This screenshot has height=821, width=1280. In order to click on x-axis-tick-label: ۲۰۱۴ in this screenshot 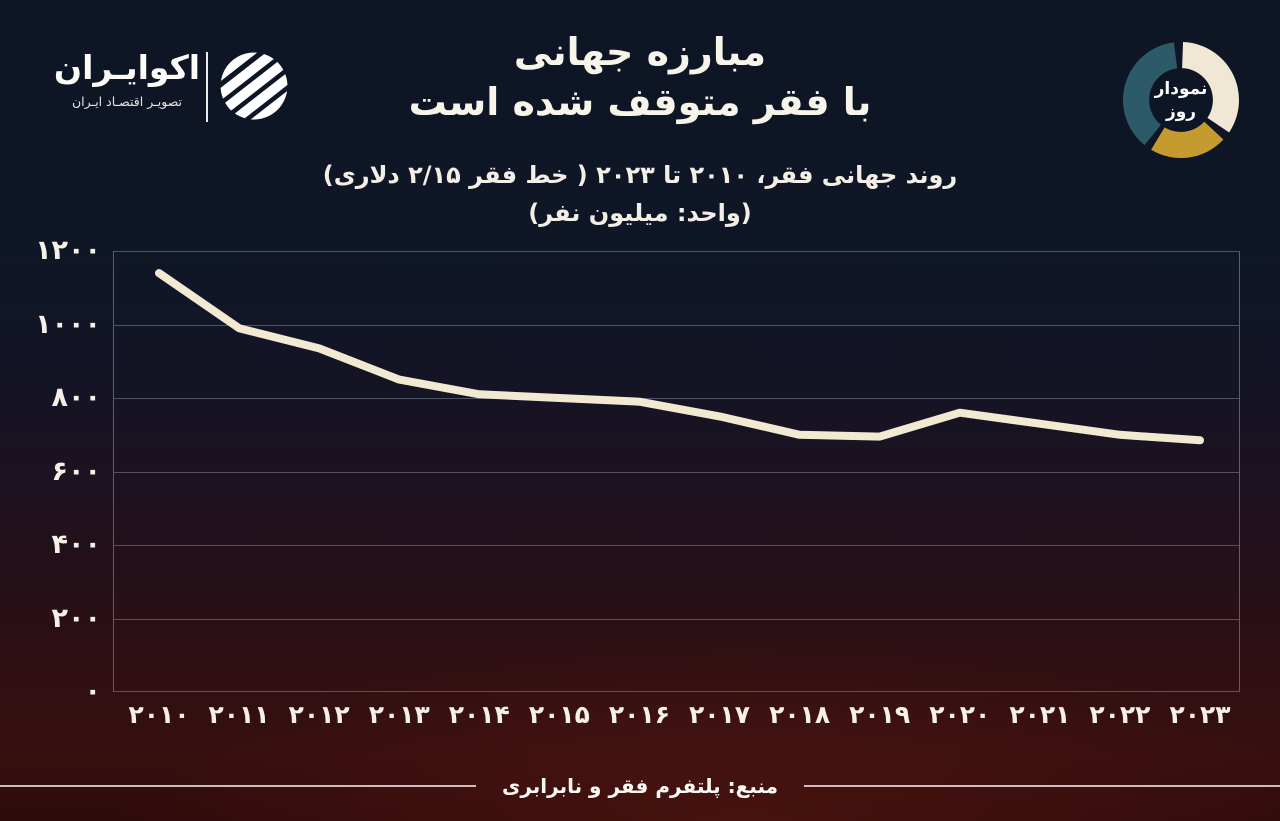, I will do `click(479, 714)`.